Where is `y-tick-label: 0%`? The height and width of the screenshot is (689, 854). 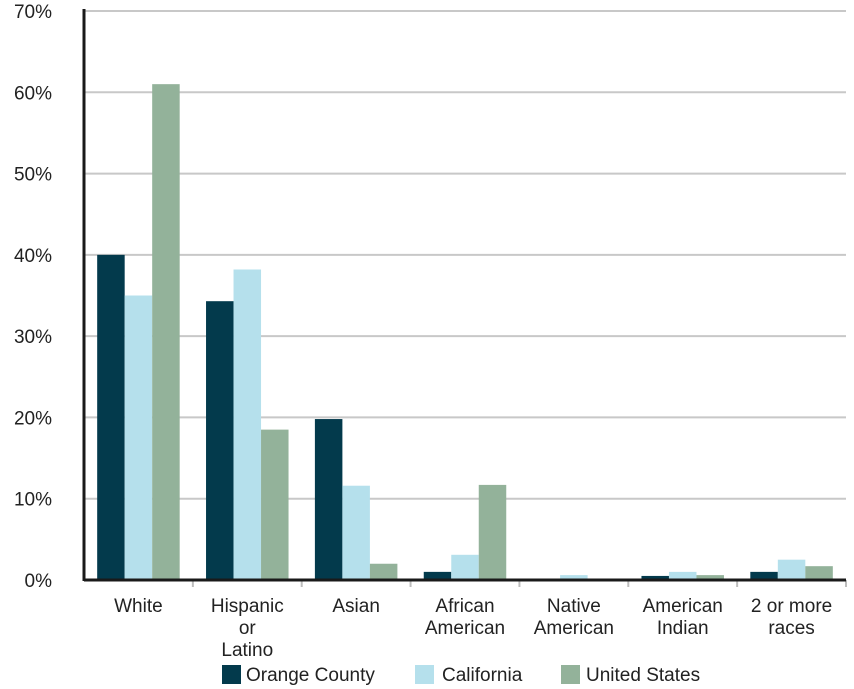 y-tick-label: 0% is located at coordinates (39, 581).